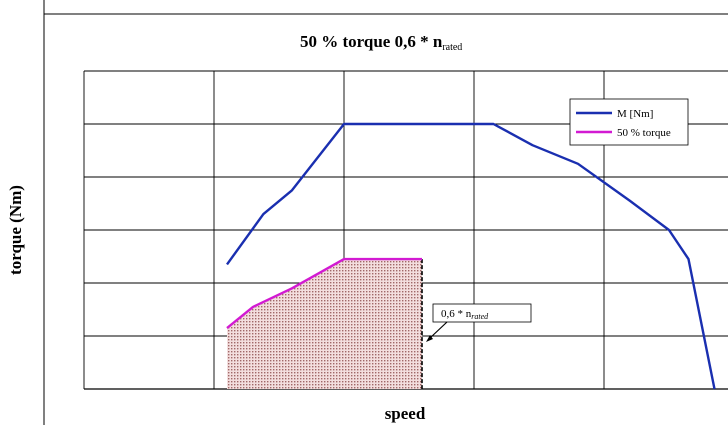  Describe the element at coordinates (480, 316) in the screenshot. I see `annotation-text-subscript: rated` at that location.